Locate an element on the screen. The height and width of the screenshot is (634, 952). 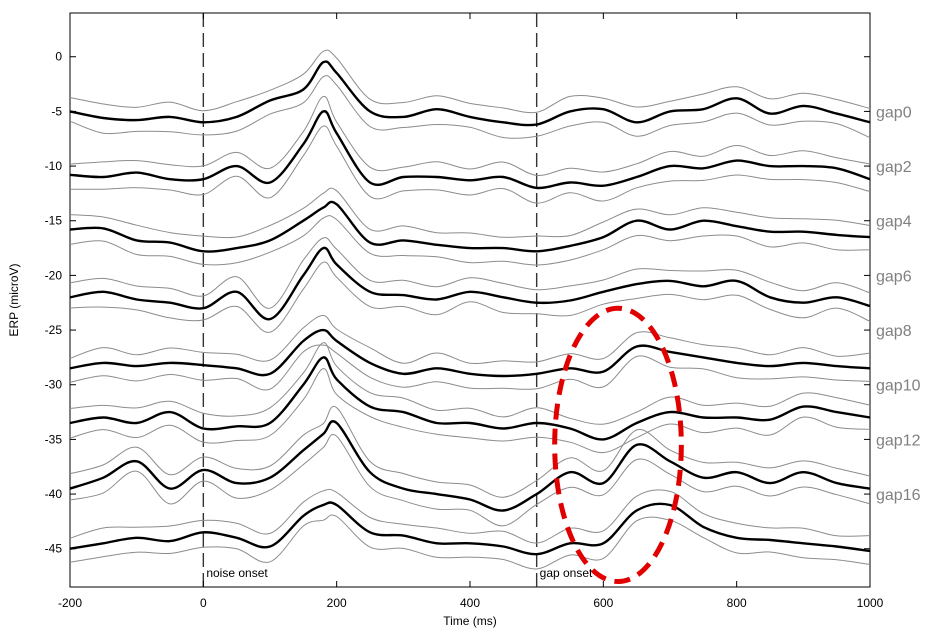
series-line-gap16 is located at coordinates (470, 528).